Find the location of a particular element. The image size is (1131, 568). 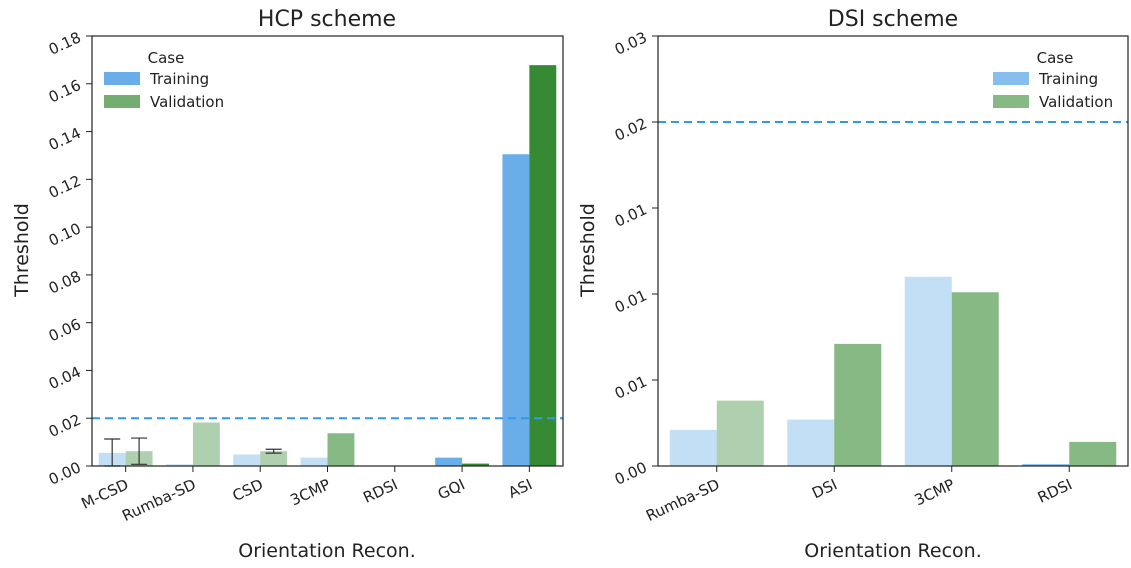

hcp-title: HCP scheme is located at coordinates (327, 19).